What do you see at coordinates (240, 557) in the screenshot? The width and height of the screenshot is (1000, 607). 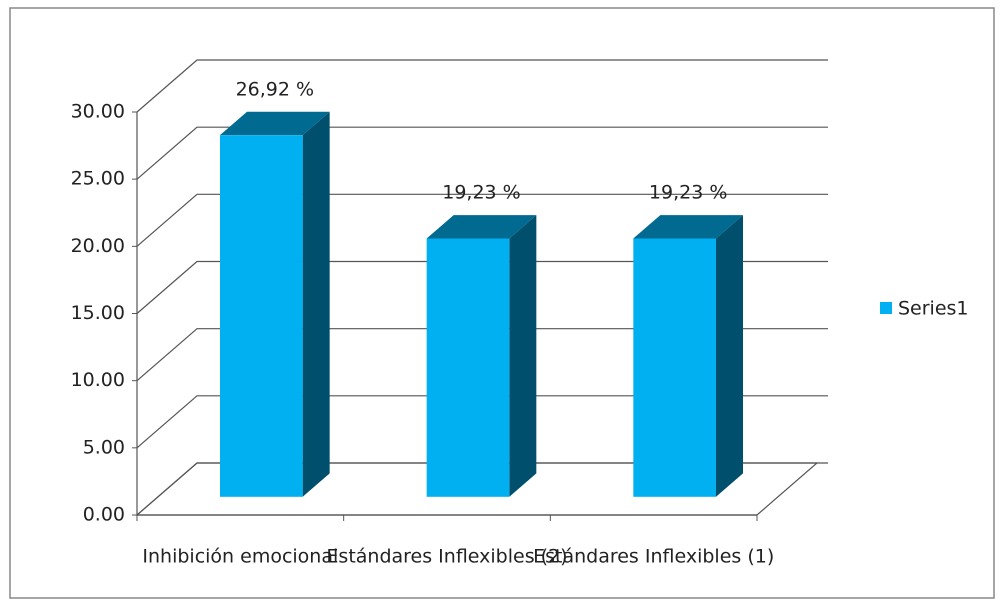 I see `x-tick-label: Inhibición emocional` at bounding box center [240, 557].